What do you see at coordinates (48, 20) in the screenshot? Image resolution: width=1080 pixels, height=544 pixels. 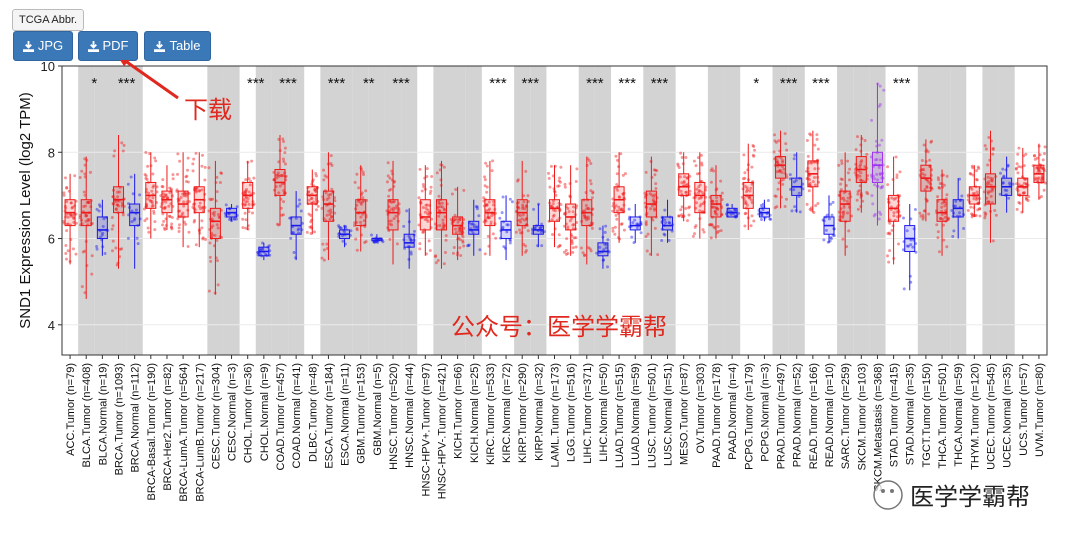 I see `tcga-abbr-button: TCGA Abbr.` at bounding box center [48, 20].